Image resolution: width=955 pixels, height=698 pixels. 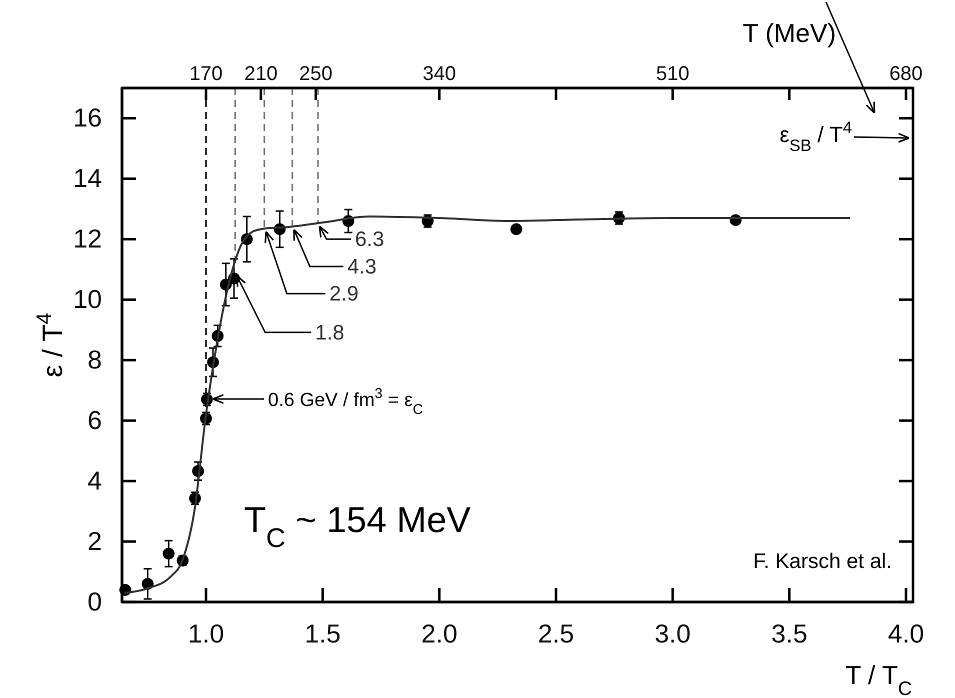 I want to click on x2-tick-label: 340, so click(x=439, y=74).